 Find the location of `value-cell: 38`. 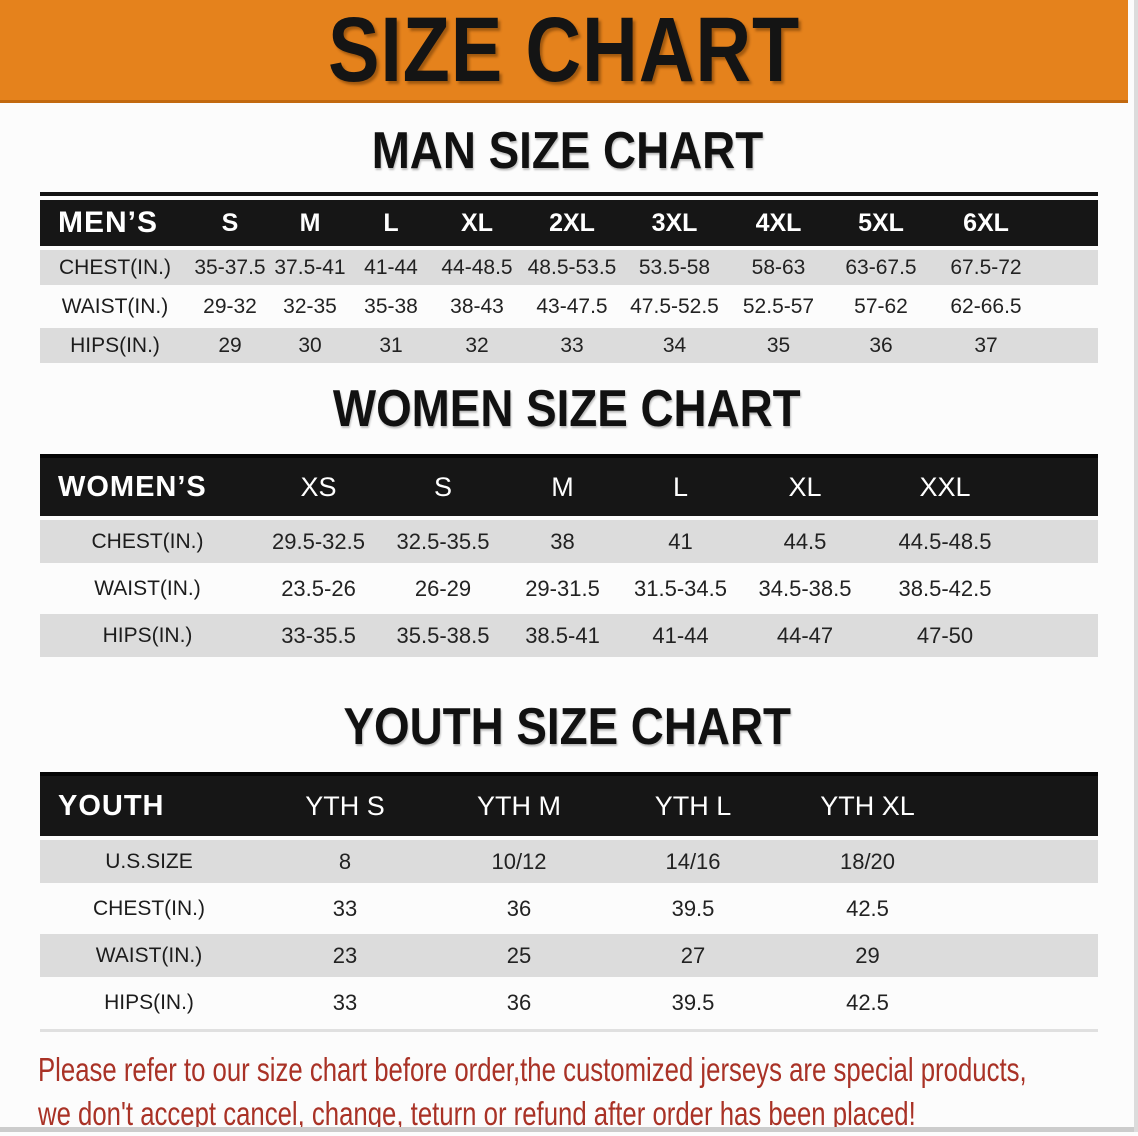

value-cell: 38 is located at coordinates (562, 541).